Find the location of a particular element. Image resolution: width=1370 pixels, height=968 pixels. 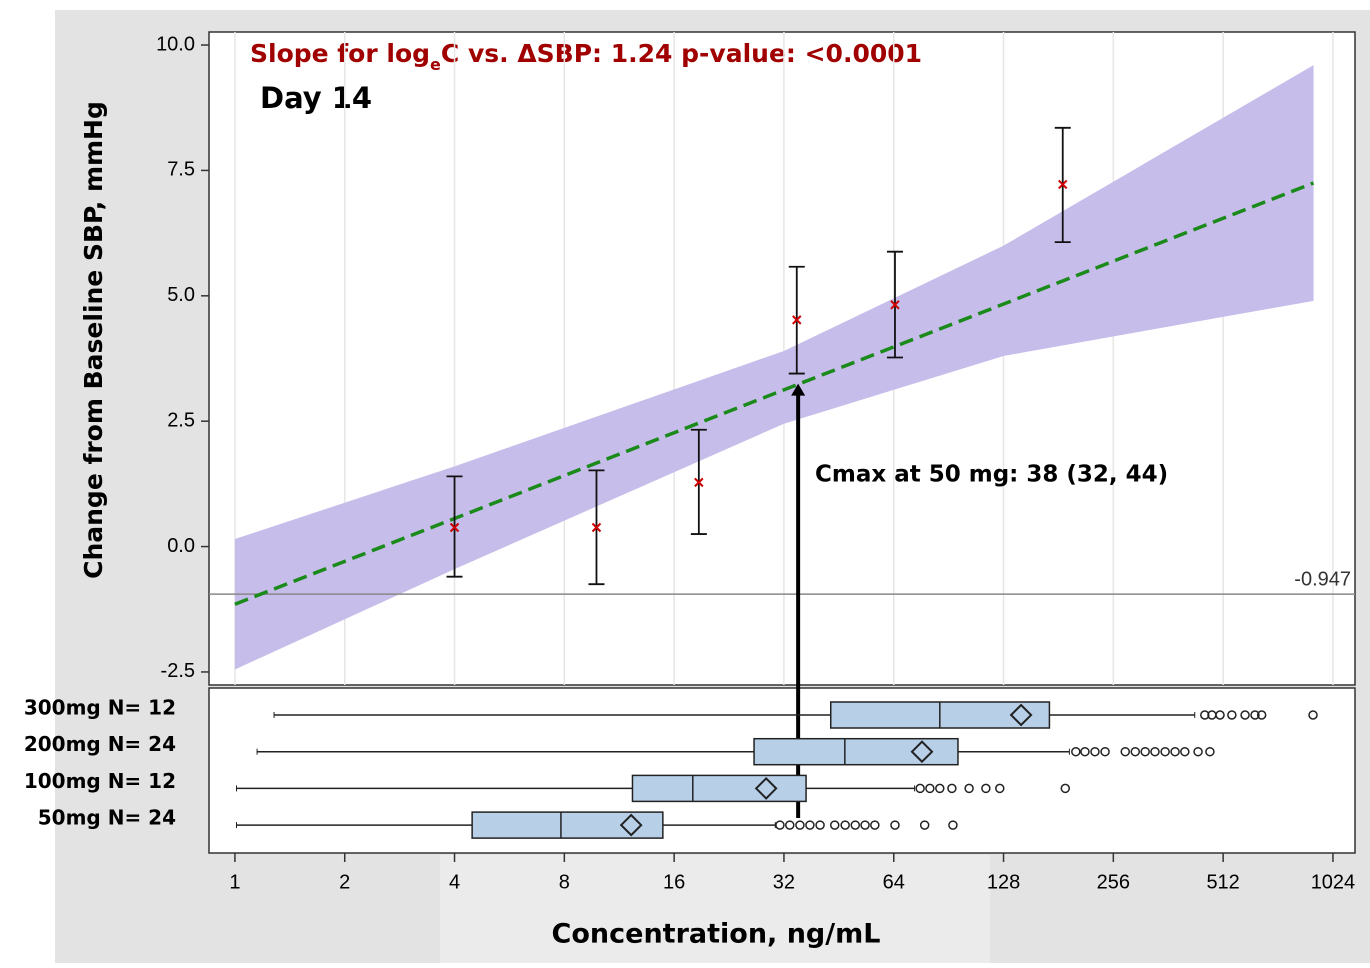

x-tick-label: 64 is located at coordinates (894, 882).